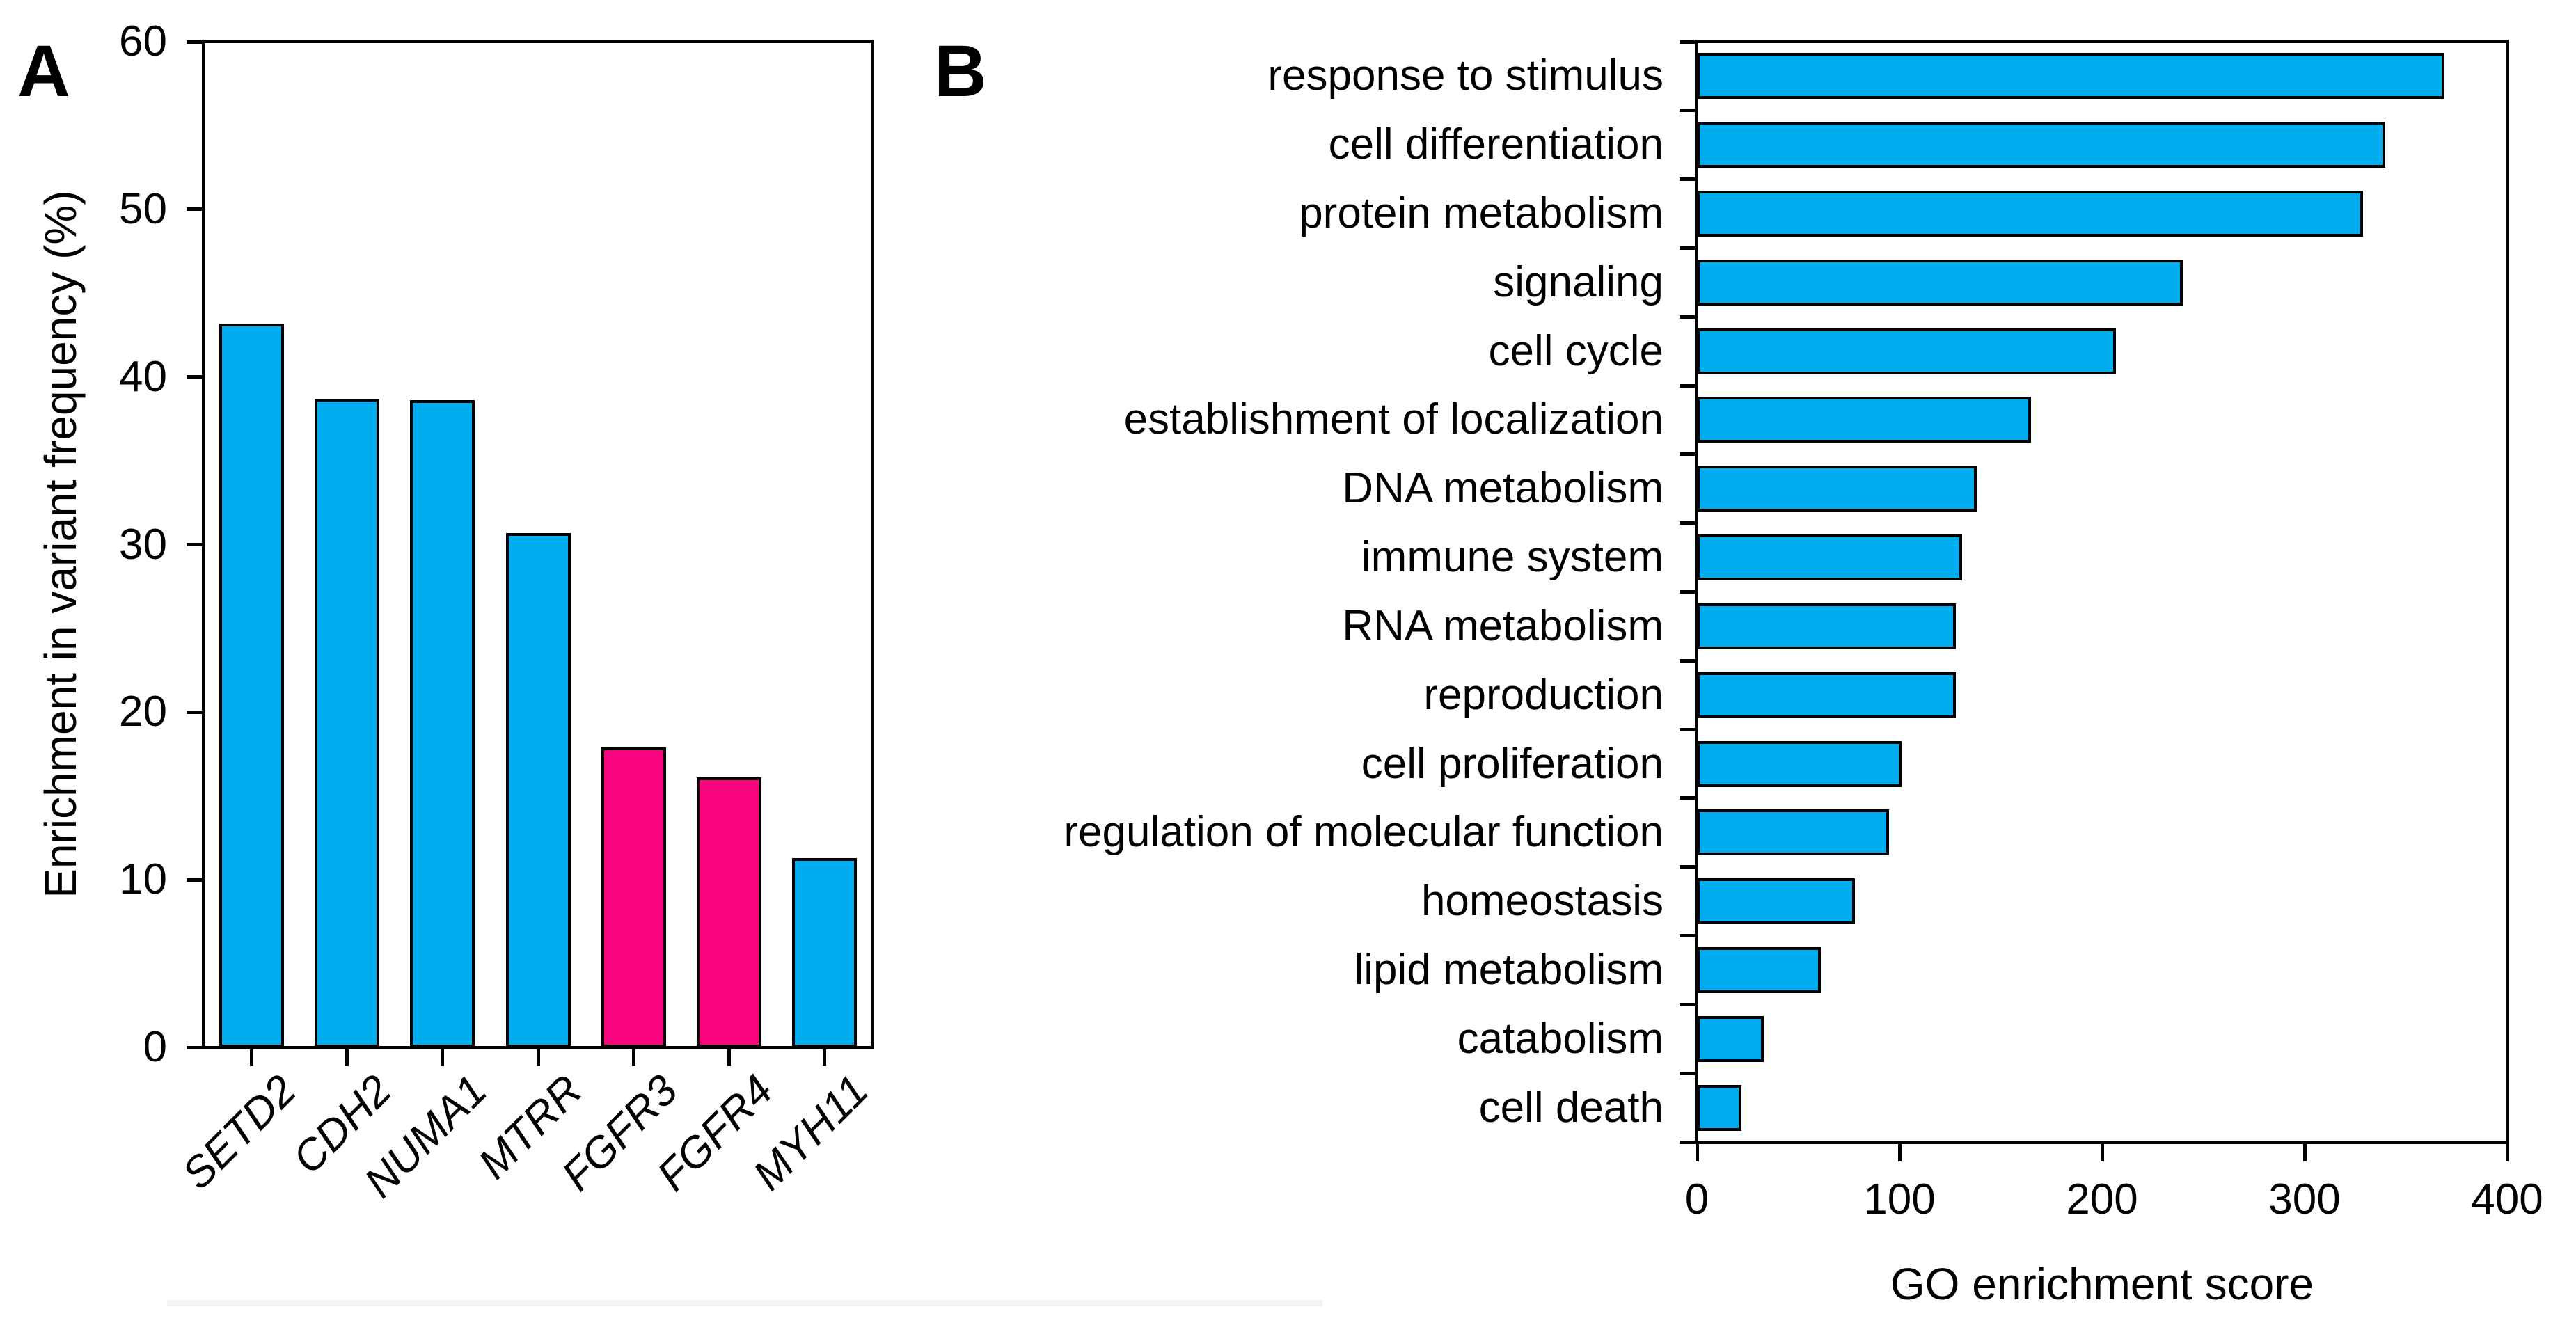 The image size is (2576, 1332). I want to click on panel-b-category-label: response to stimulus, so click(1465, 75).